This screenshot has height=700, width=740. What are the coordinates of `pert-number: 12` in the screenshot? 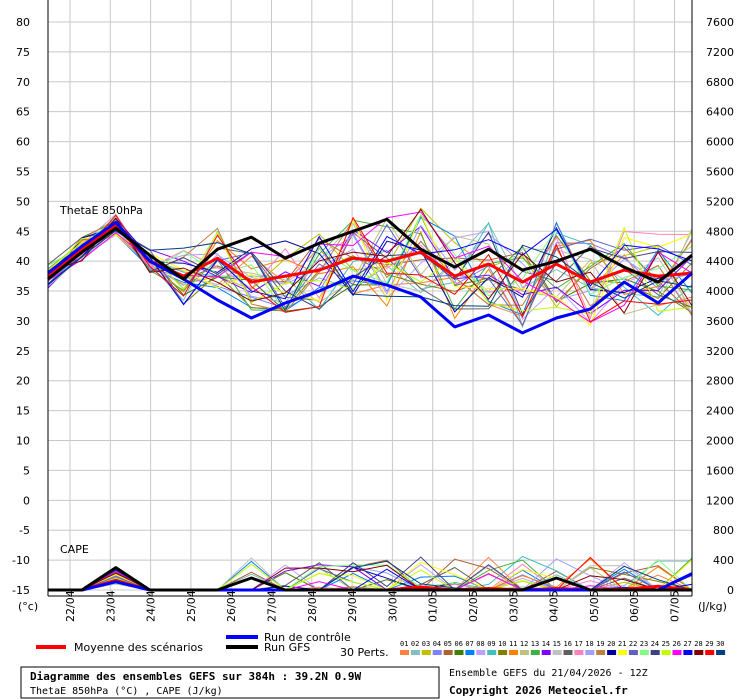 It's located at (524, 644).